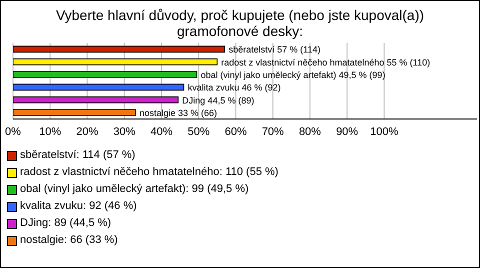 The width and height of the screenshot is (480, 268). Describe the element at coordinates (149, 172) in the screenshot. I see `text: radost z vlastnictví něčeho hmatatelného: 110 (55 %)` at that location.